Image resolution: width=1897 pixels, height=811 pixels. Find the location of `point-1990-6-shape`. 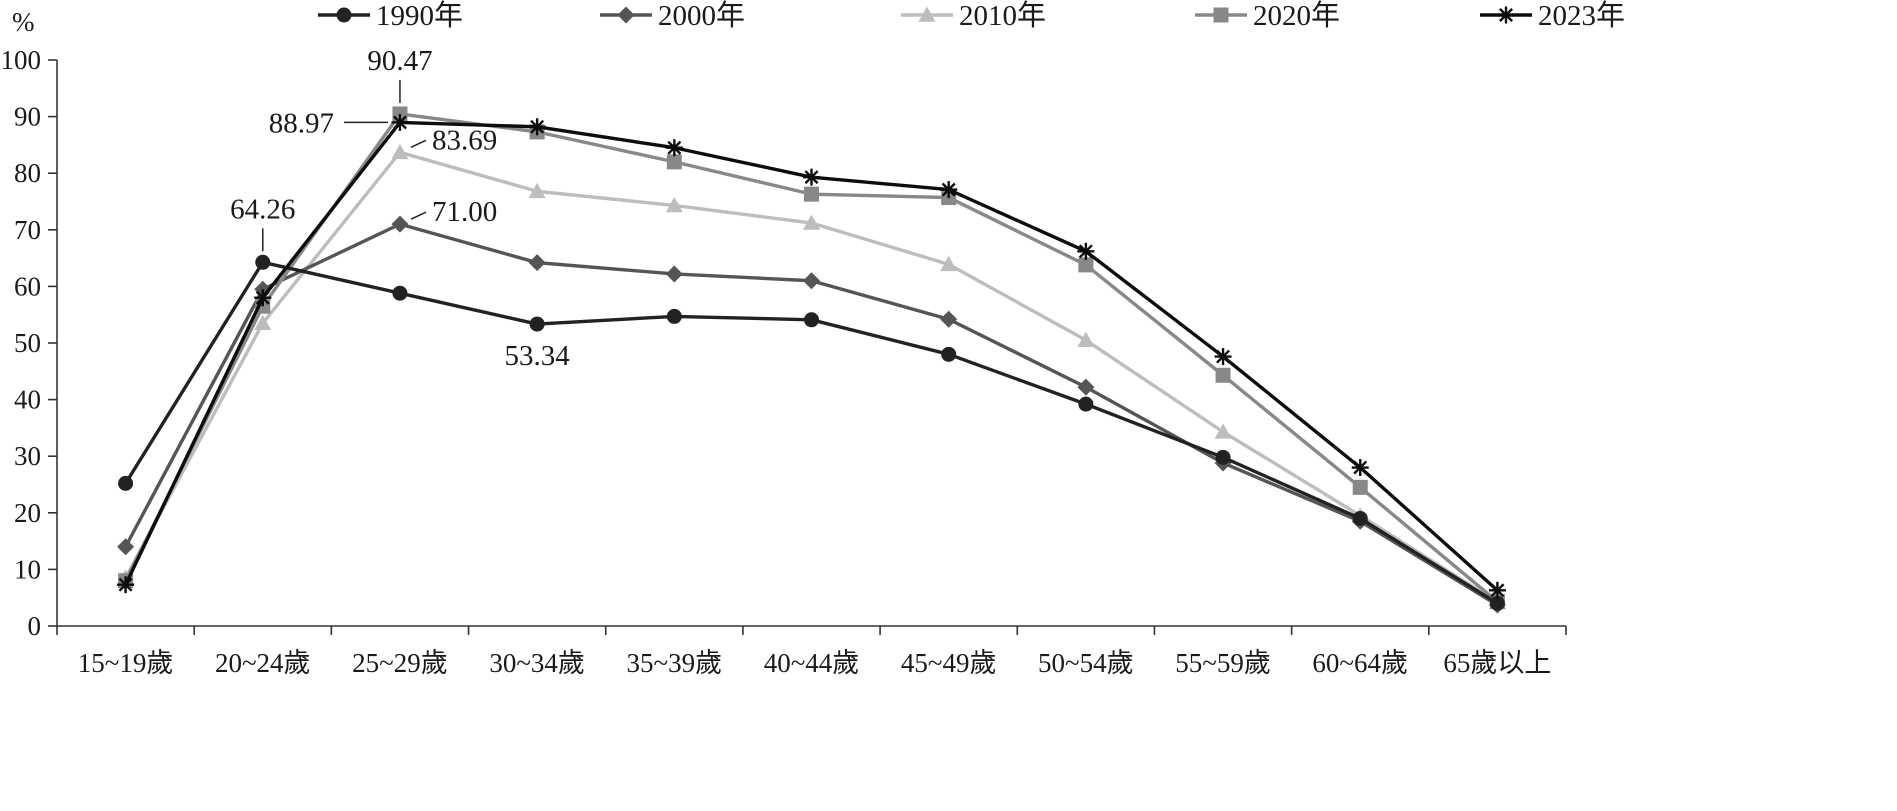

point-1990-6-shape is located at coordinates (949, 354).